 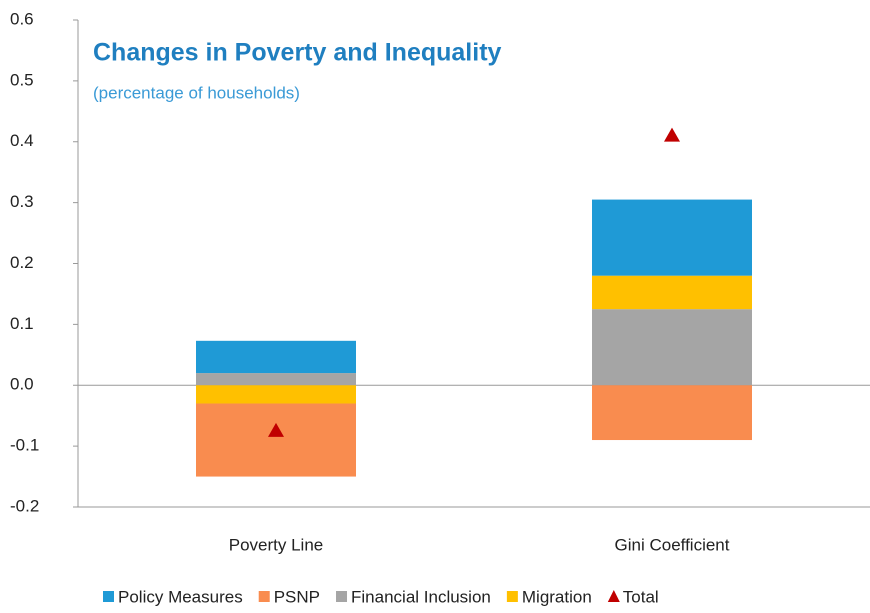 What do you see at coordinates (22, 79) in the screenshot?
I see `y-tick-label: 0.5` at bounding box center [22, 79].